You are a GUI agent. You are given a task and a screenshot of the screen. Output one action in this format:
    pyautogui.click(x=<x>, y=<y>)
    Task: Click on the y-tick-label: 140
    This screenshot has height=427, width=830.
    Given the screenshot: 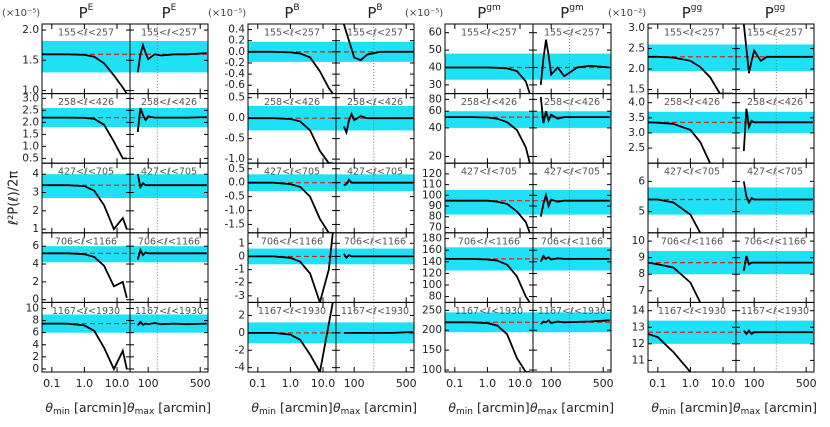 What is the action you would take?
    pyautogui.click(x=432, y=262)
    